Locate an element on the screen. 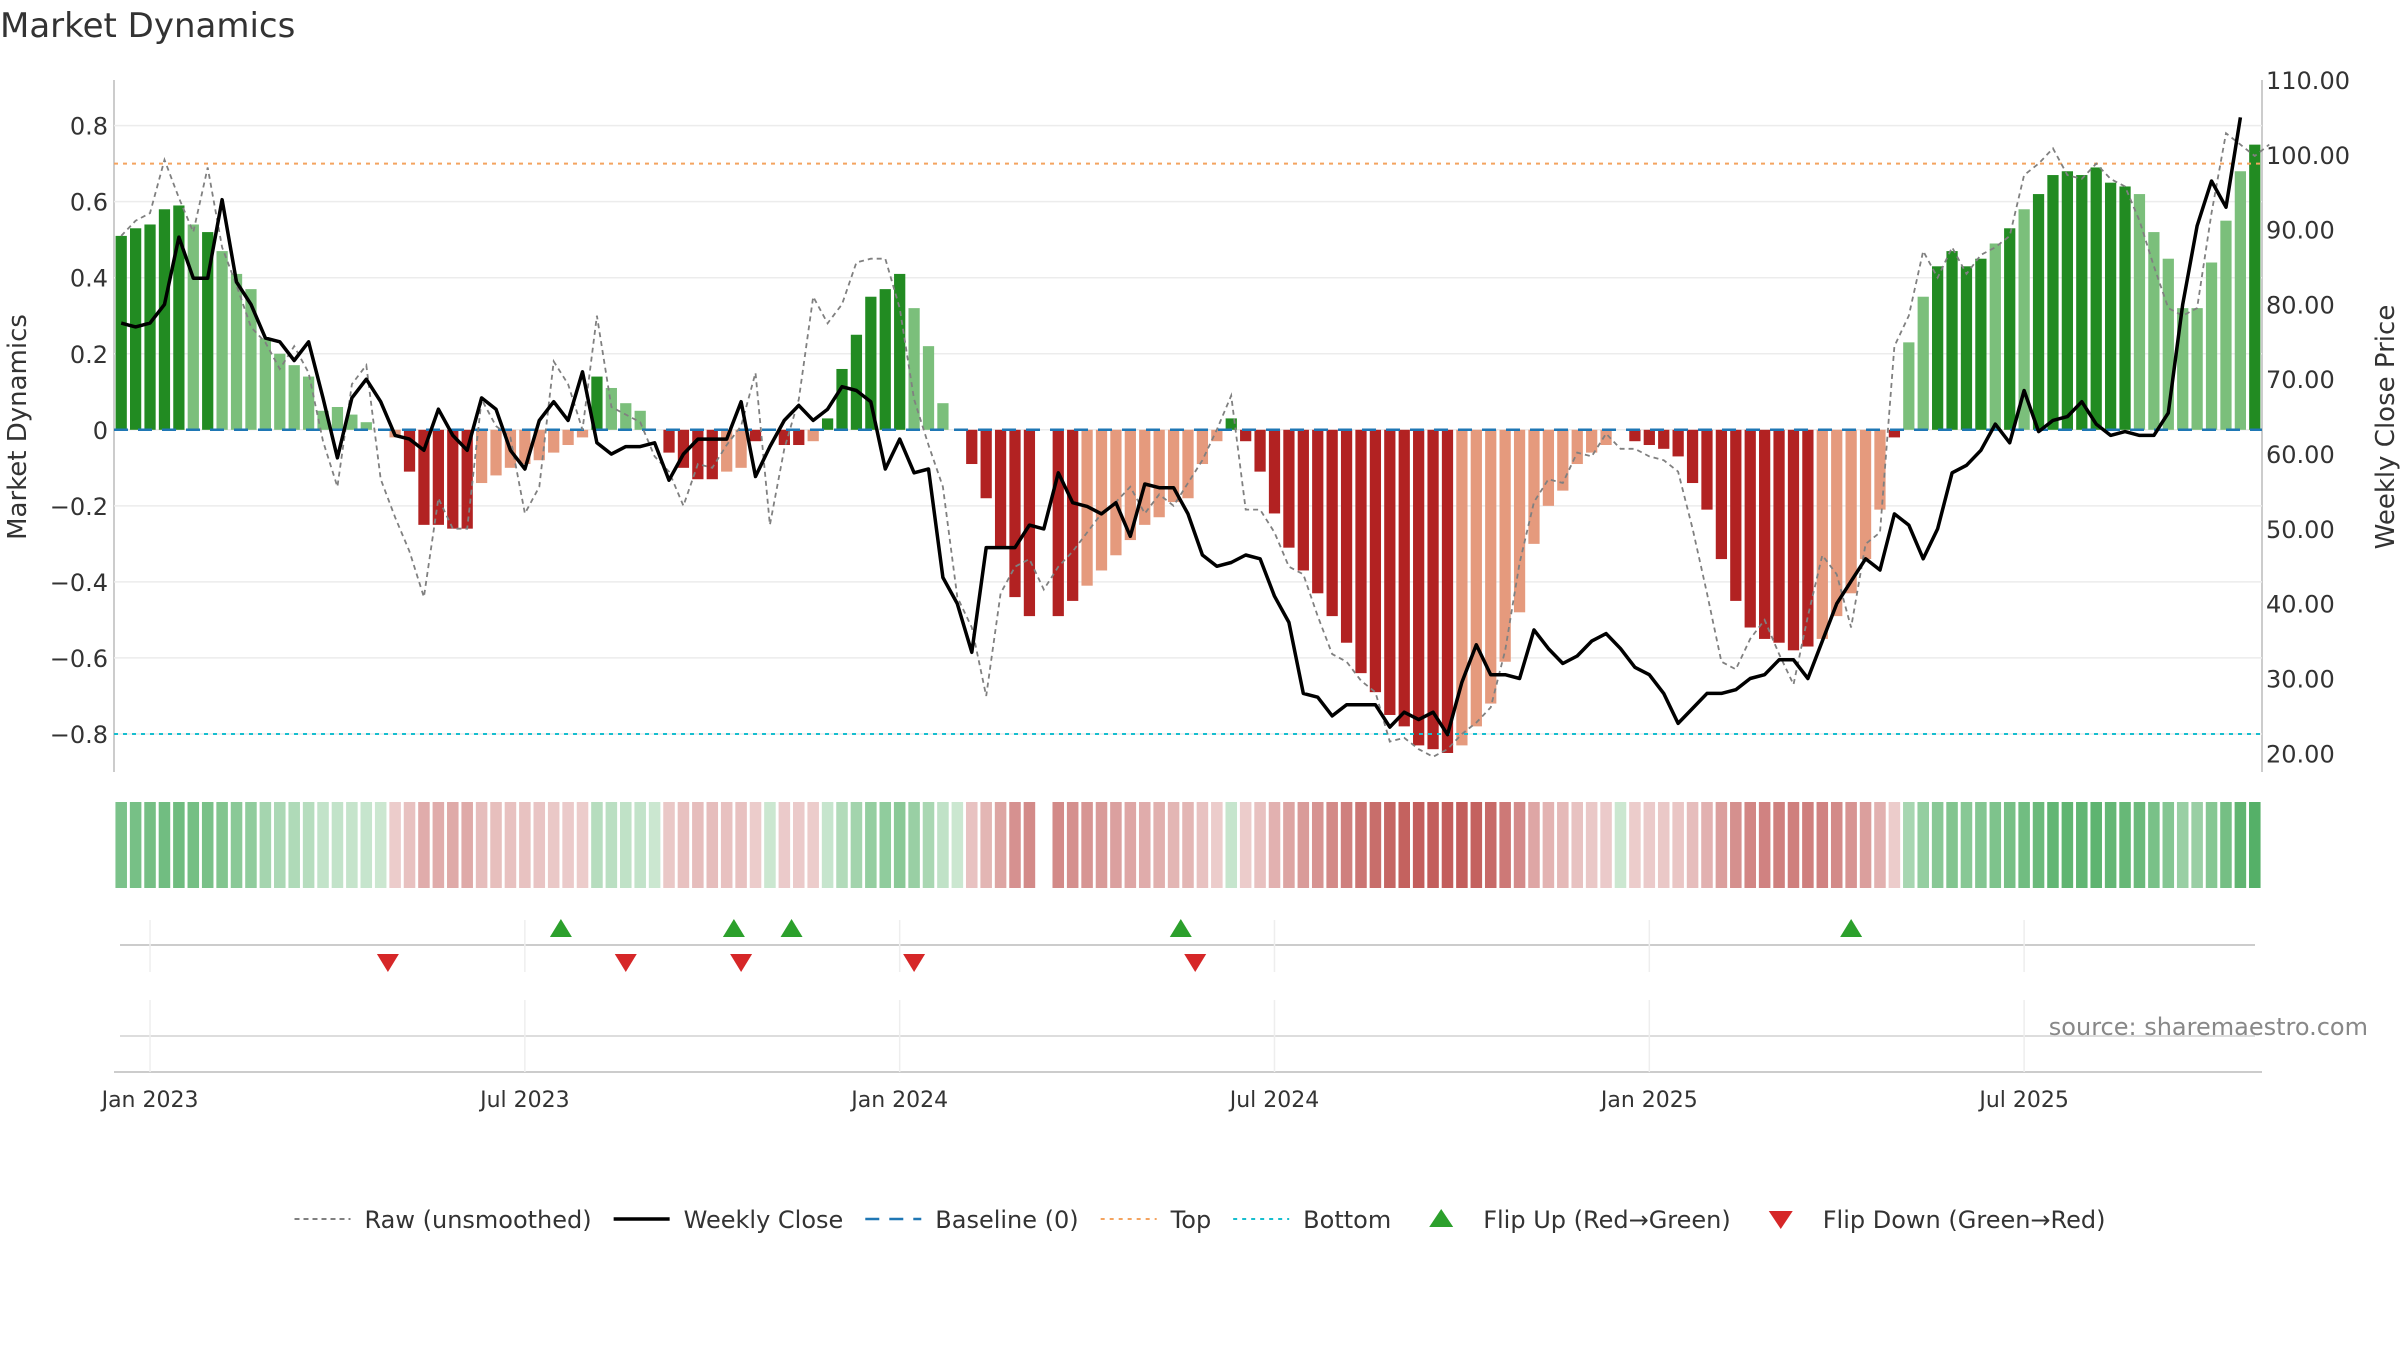 The height and width of the screenshot is (1350, 2400). legend-label: Flip Down (Green→Red) is located at coordinates (1964, 1220).